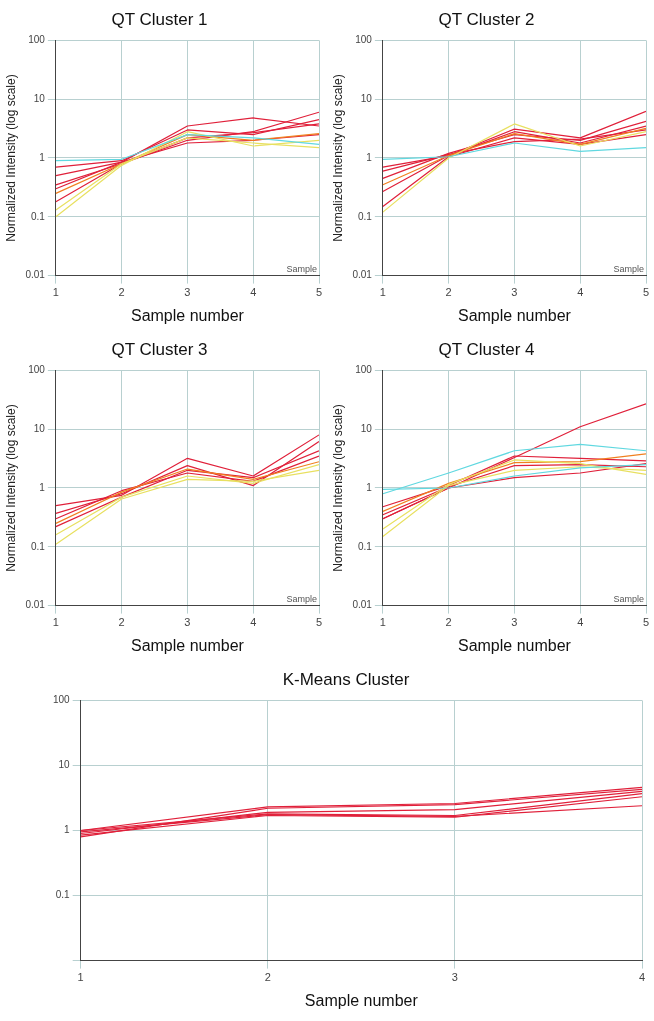 The width and height of the screenshot is (654, 1021). I want to click on chart-title: K-Means Cluster, so click(346, 679).